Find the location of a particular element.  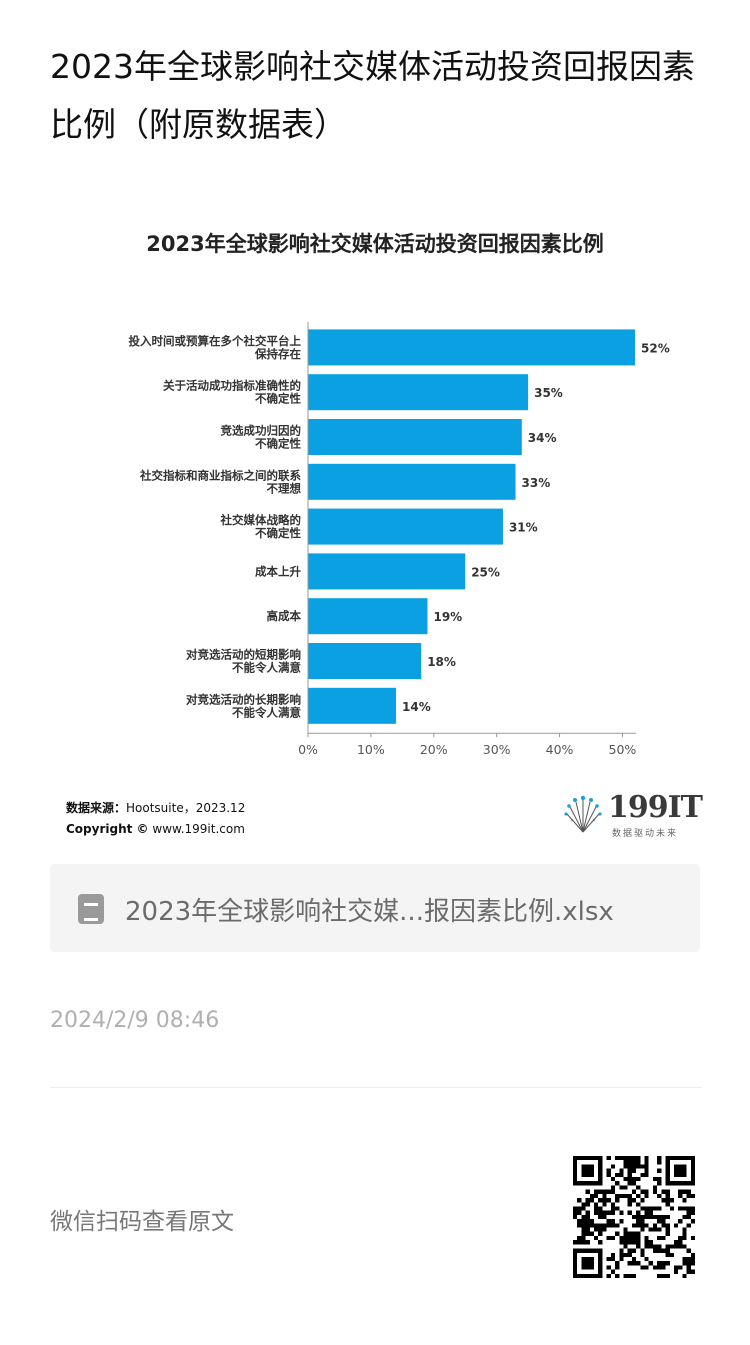

copyright-value: www.199it.com is located at coordinates (198, 829).